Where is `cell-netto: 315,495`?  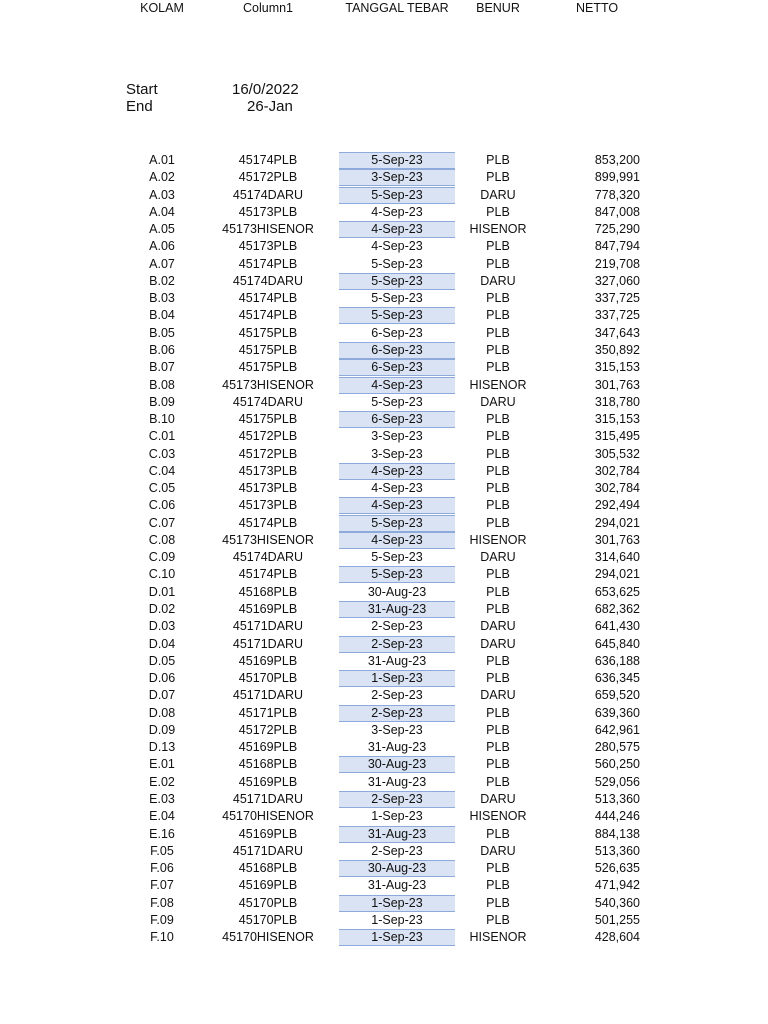
cell-netto: 315,495 is located at coordinates (617, 436).